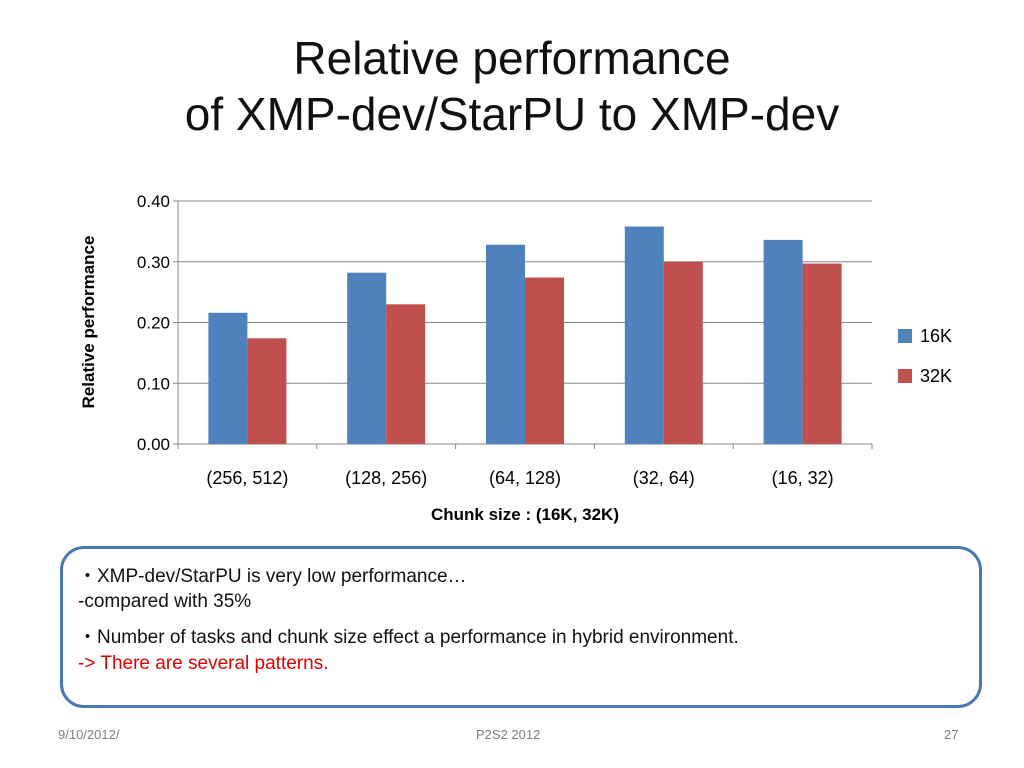 The width and height of the screenshot is (1024, 768). I want to click on footer-event: P2S2 2012, so click(508, 734).